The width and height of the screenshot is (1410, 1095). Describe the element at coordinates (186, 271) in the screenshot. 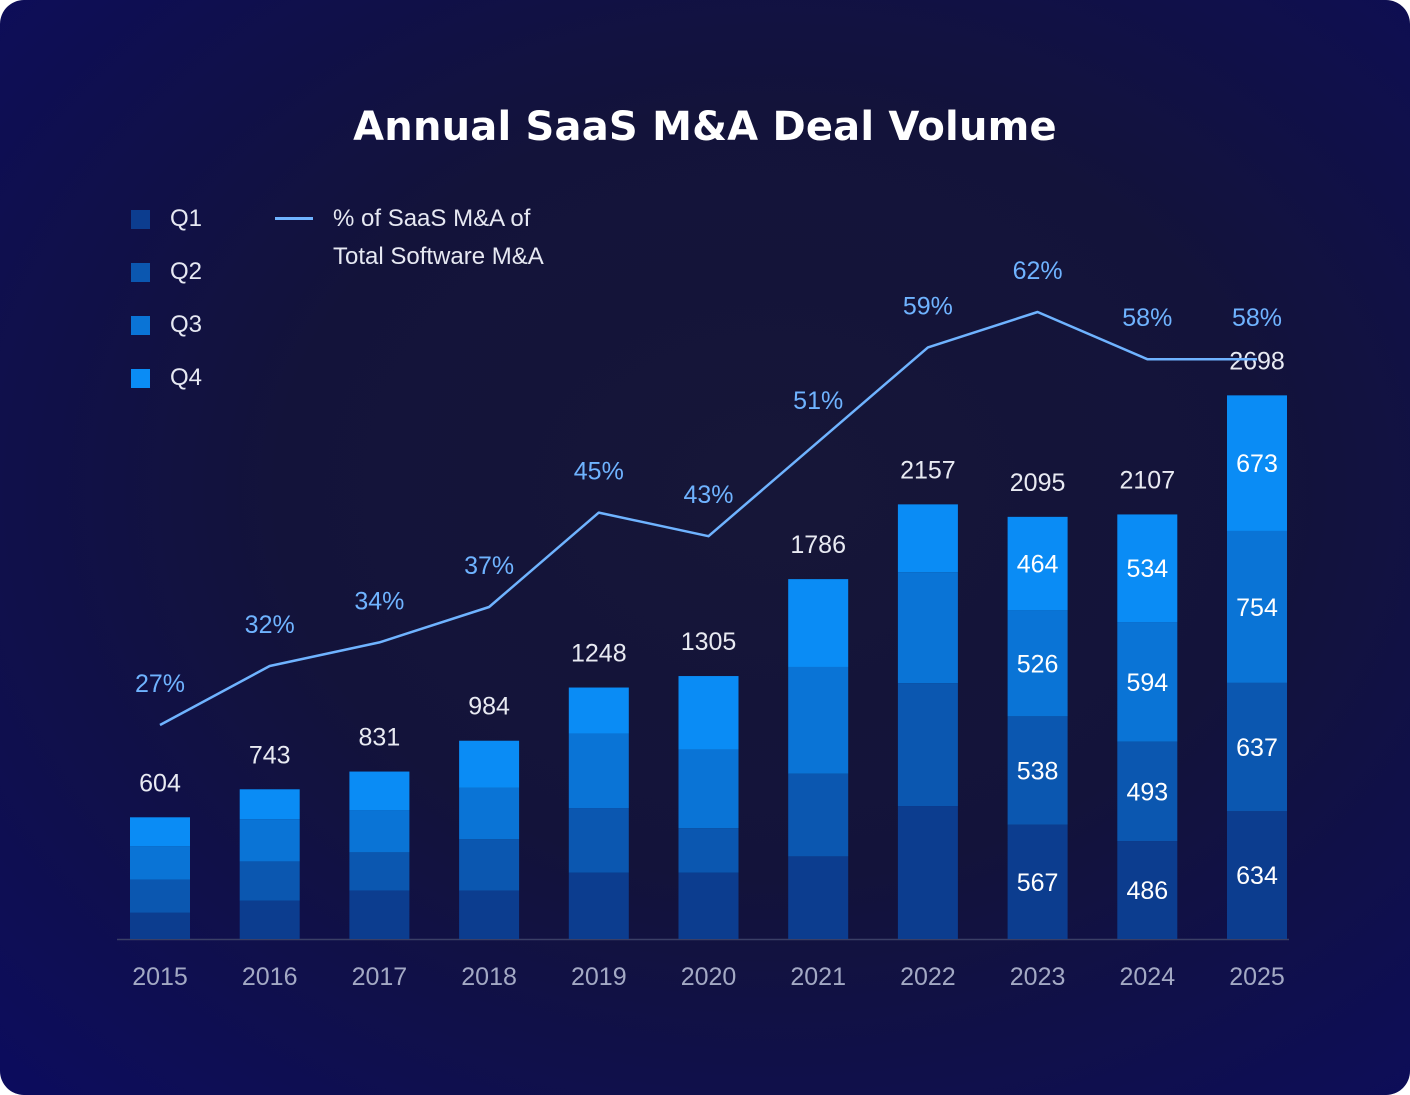

I see `legend-label-q2: Q2` at that location.